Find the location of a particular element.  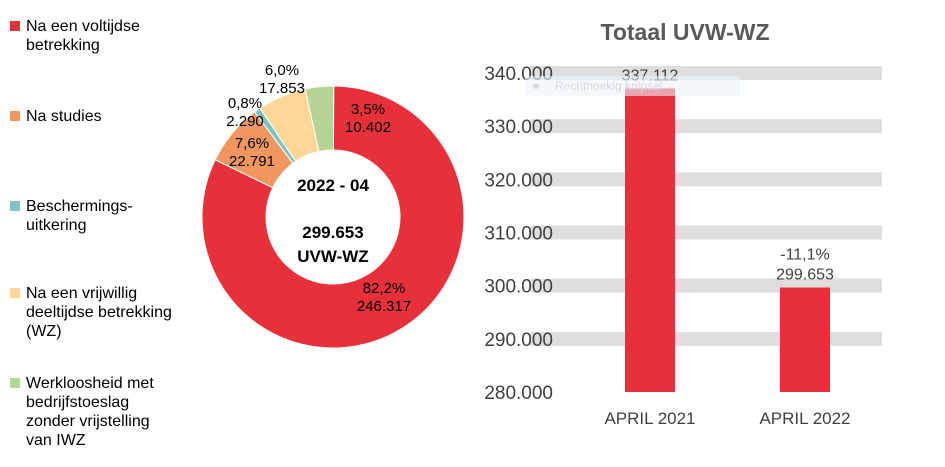

slice-value-label: 22.791 is located at coordinates (252, 161).